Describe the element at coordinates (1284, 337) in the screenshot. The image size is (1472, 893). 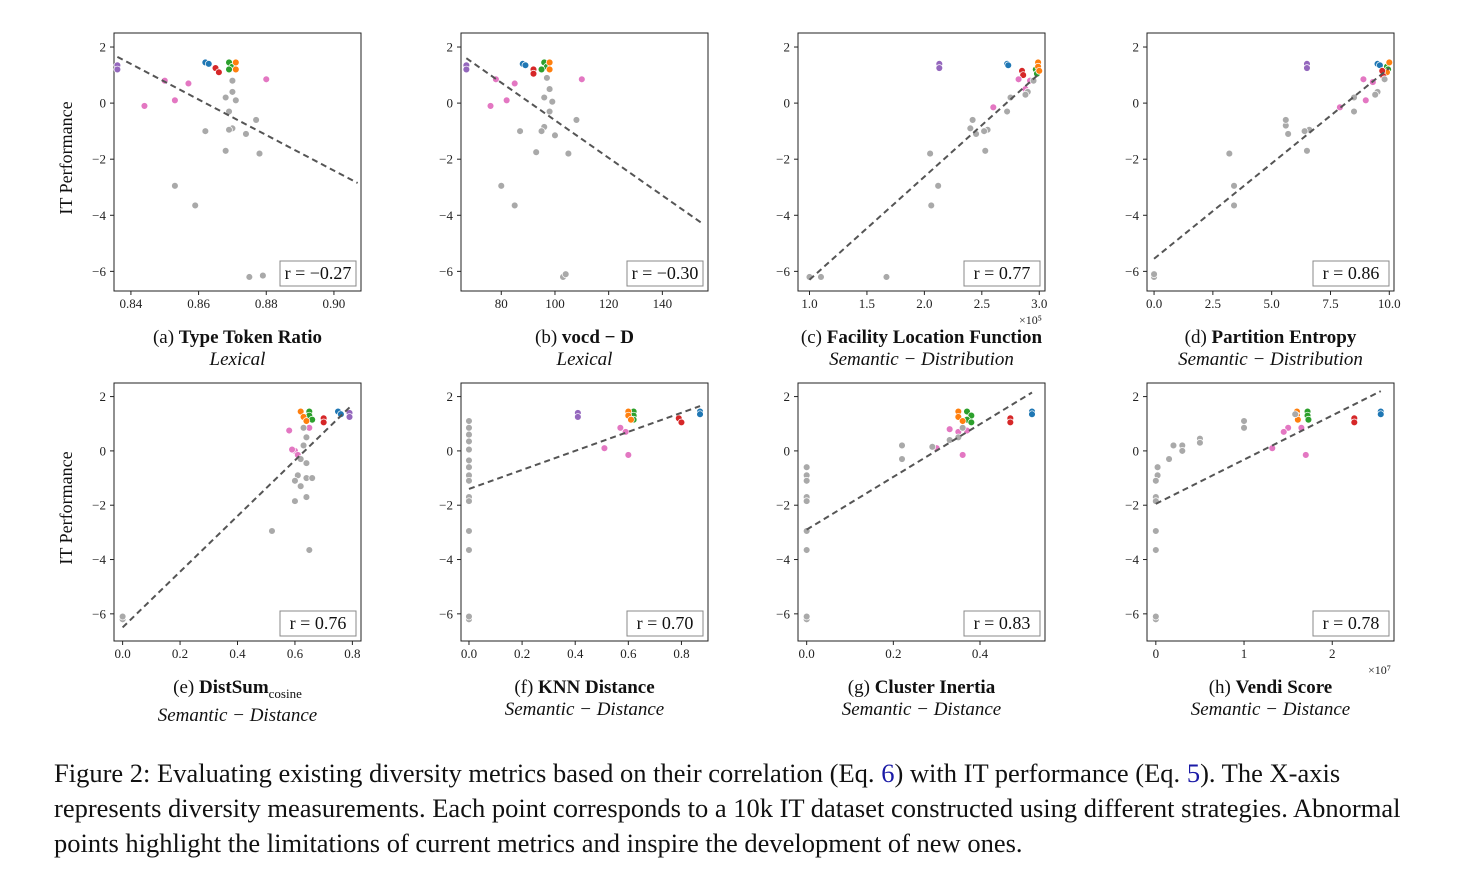
I see `subplot-title: Partition Entropy` at that location.